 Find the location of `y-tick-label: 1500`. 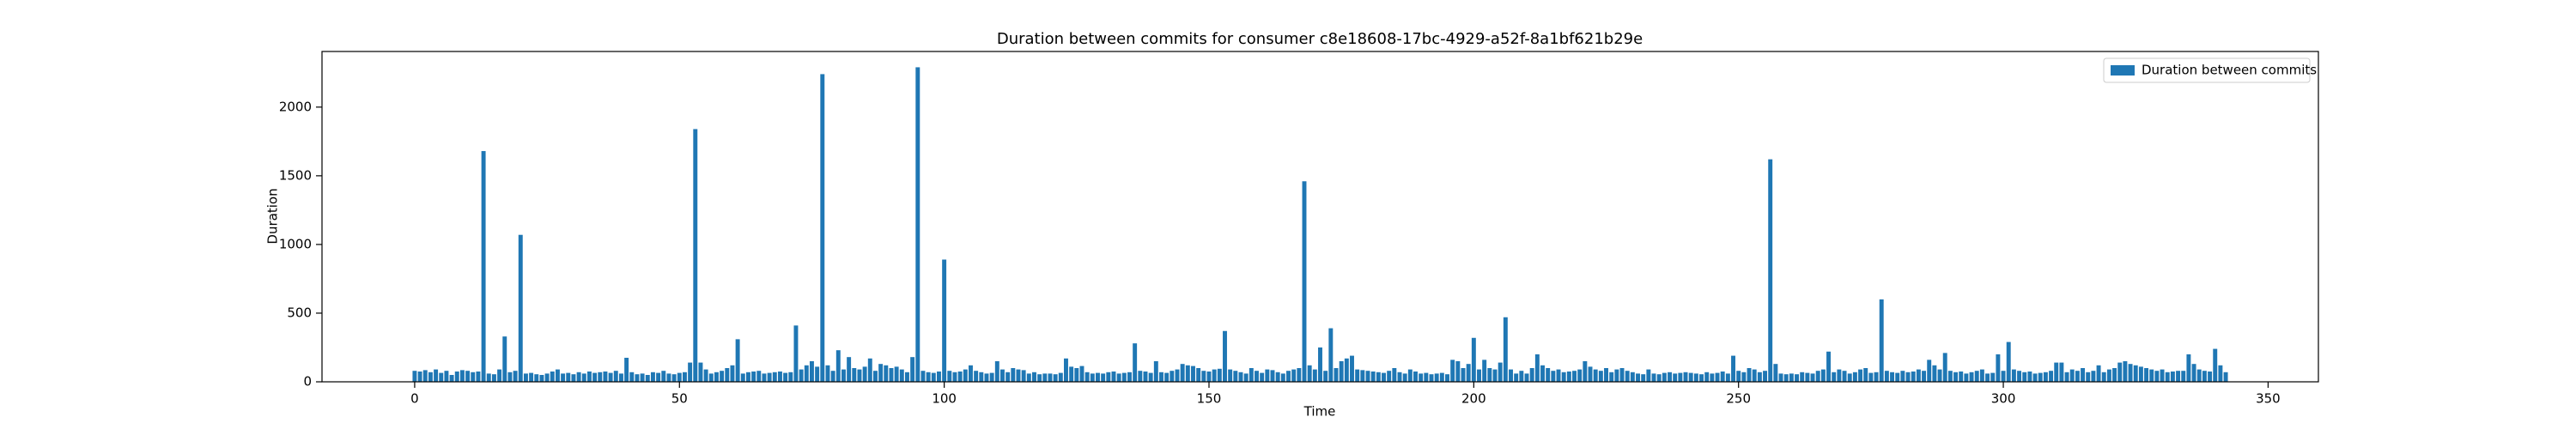

y-tick-label: 1500 is located at coordinates (295, 175).